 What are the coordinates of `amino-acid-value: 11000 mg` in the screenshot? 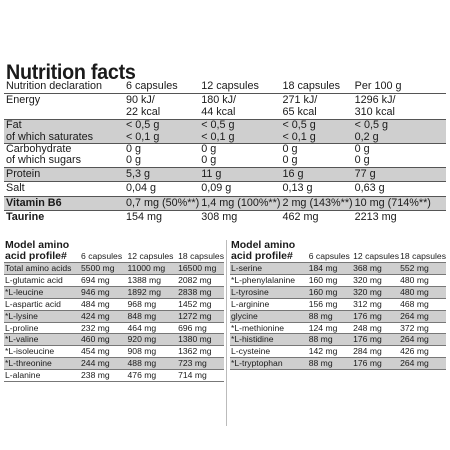 It's located at (152, 268).